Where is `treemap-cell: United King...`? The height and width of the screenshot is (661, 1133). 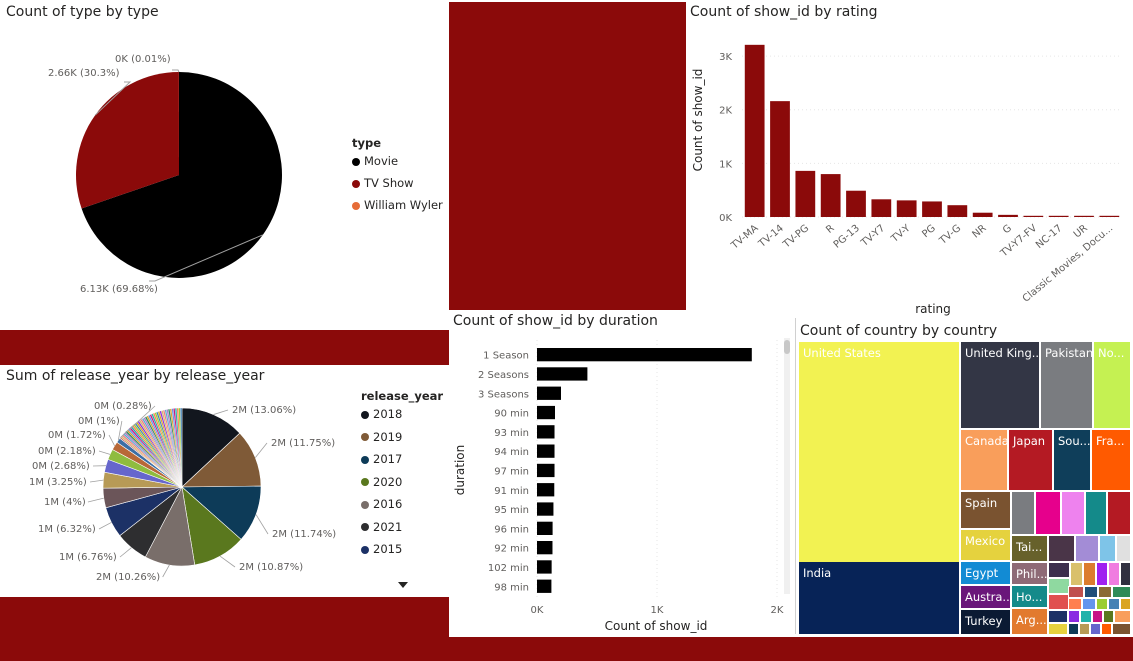
treemap-cell: United King... is located at coordinates (1000, 385).